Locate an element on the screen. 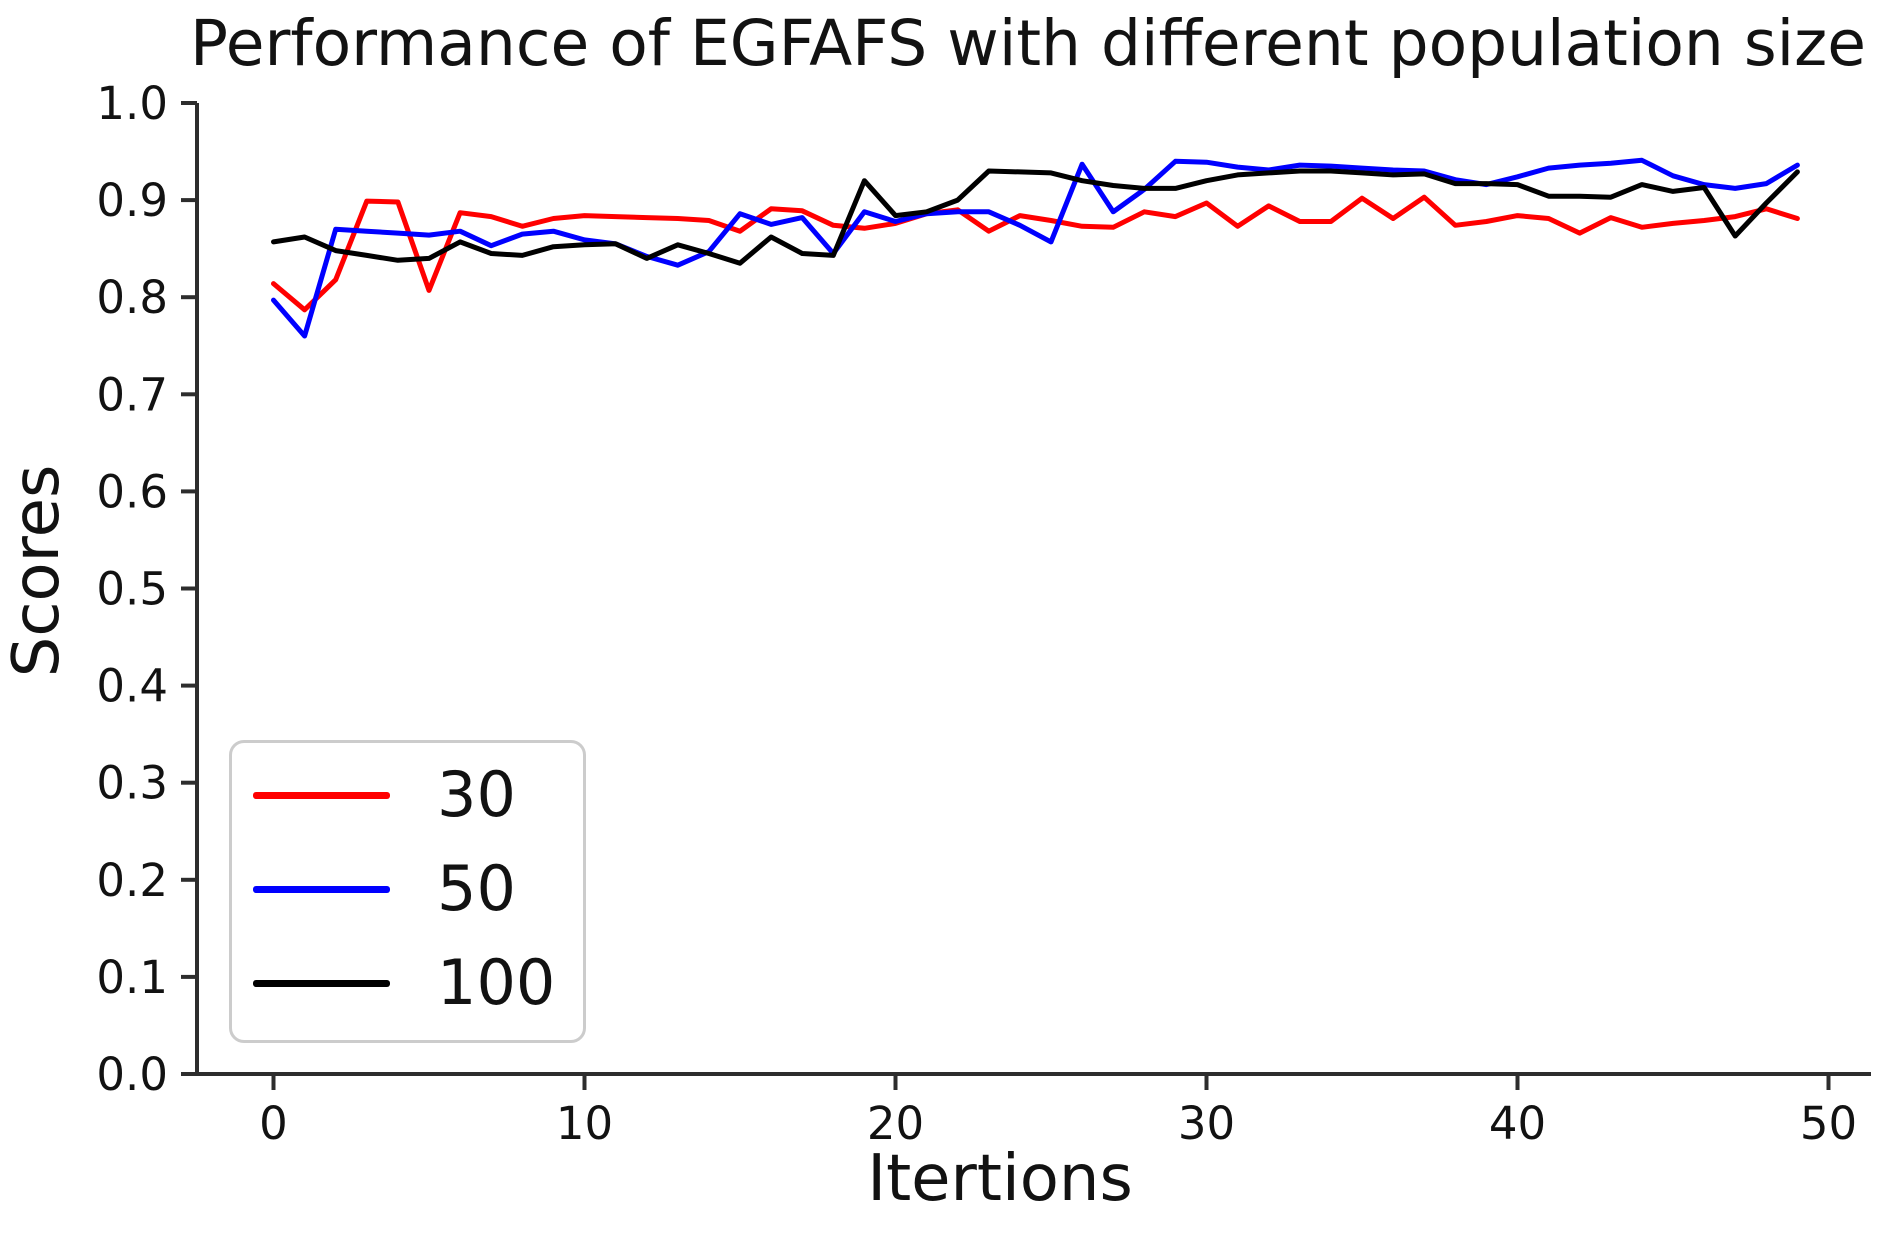  legend: 30 50 100 is located at coordinates (407, 891).